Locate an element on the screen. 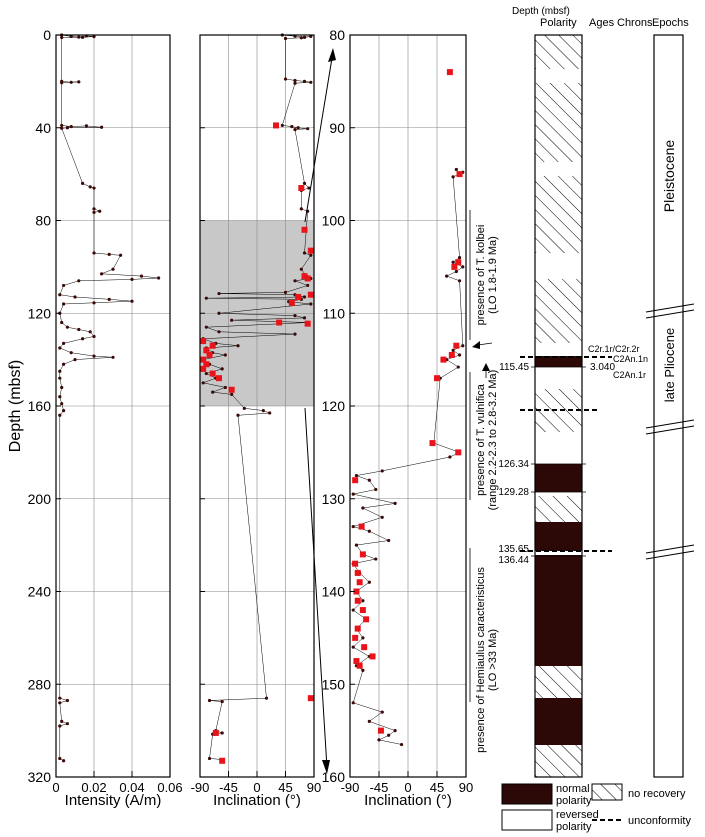 This screenshot has height=837, width=705. depth-label: 126.34 is located at coordinates (513, 464).